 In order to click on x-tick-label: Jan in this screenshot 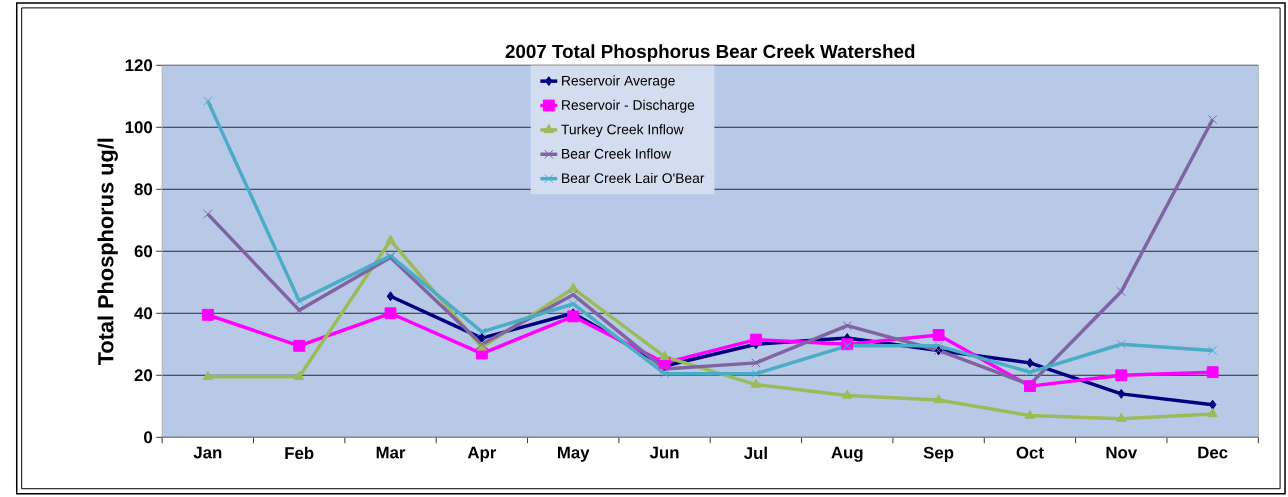, I will do `click(207, 452)`.